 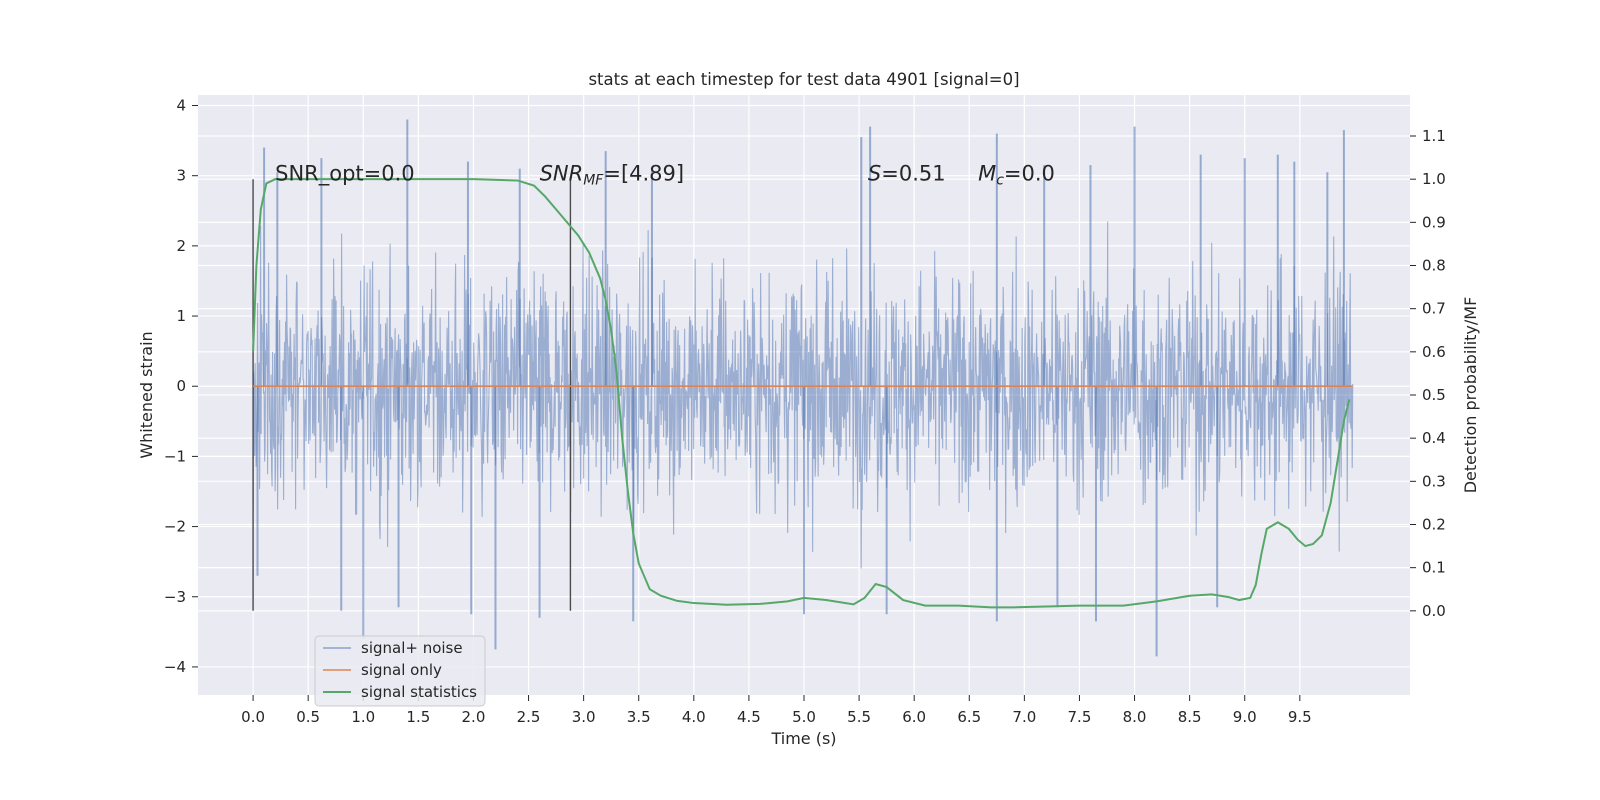 I want to click on annotation-s: S=0.51, so click(x=907, y=174).